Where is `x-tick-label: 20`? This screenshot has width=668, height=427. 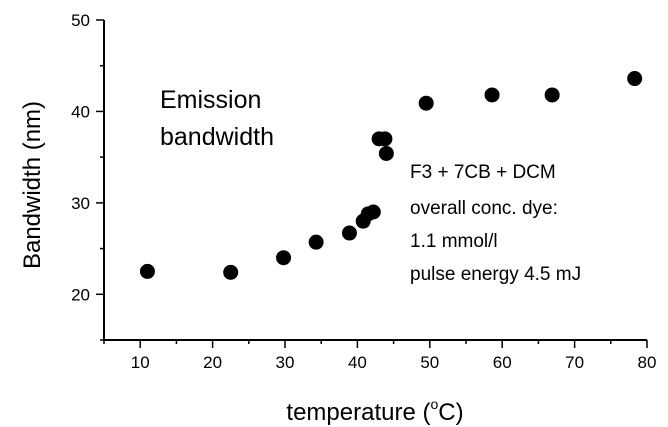
x-tick-label: 20 is located at coordinates (212, 362).